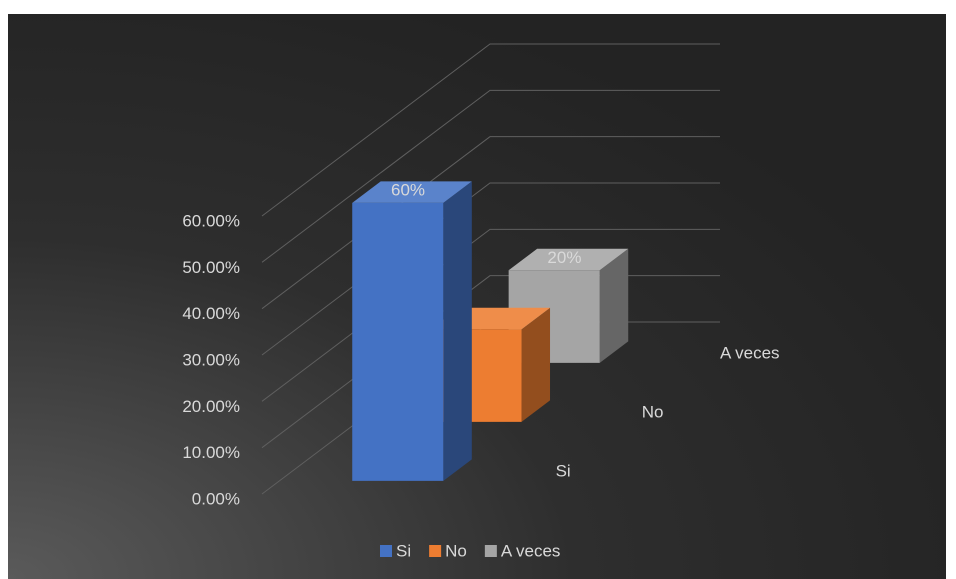 This screenshot has height=579, width=956. Describe the element at coordinates (216, 498) in the screenshot. I see `y-tick-label: 0.00%` at that location.